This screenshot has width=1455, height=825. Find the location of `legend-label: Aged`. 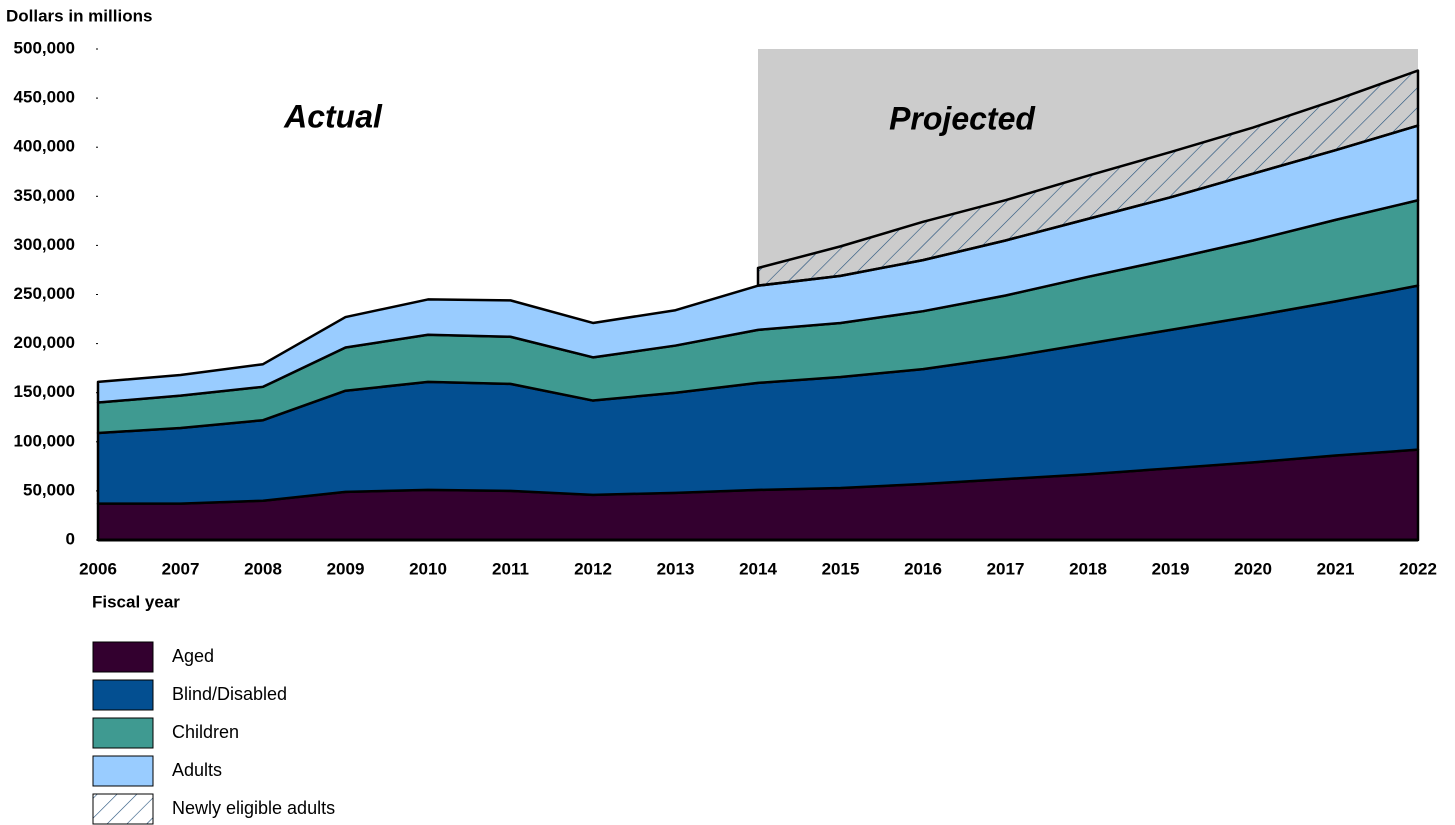

legend-label: Aged is located at coordinates (193, 656).